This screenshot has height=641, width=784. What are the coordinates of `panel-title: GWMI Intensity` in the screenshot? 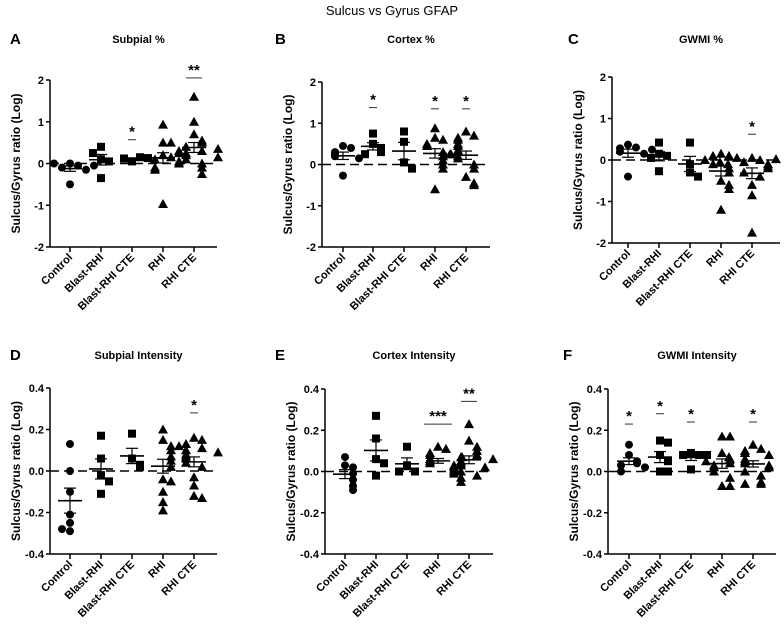 It's located at (697, 356).